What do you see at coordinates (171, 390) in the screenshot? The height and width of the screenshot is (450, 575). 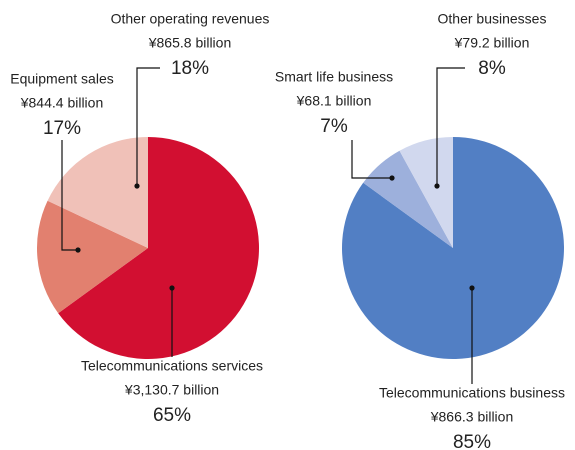 I see `slice-amount: ¥3,130.7 billion` at bounding box center [171, 390].